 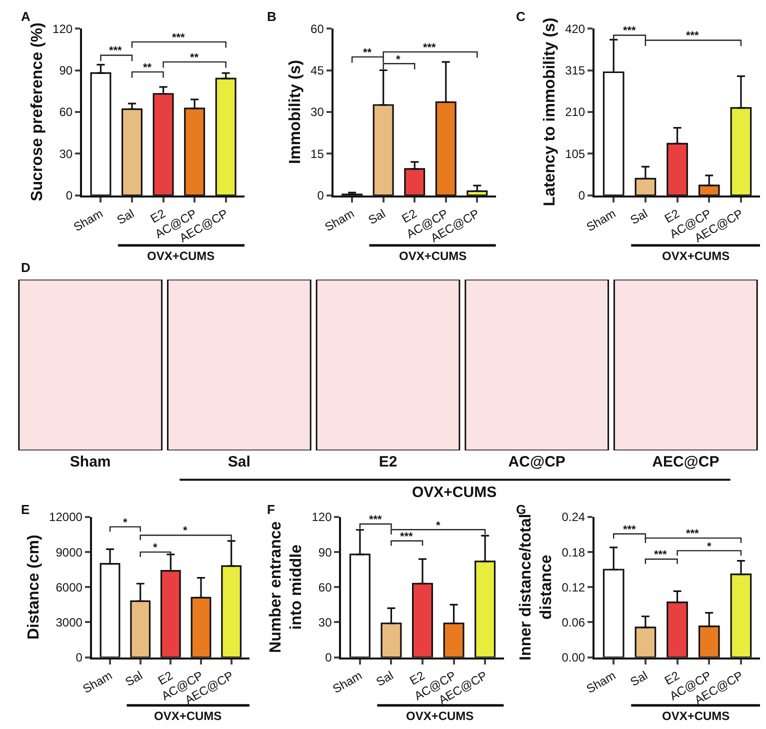 I want to click on y-axis-title: Sucrose preference (%), so click(x=37, y=112).